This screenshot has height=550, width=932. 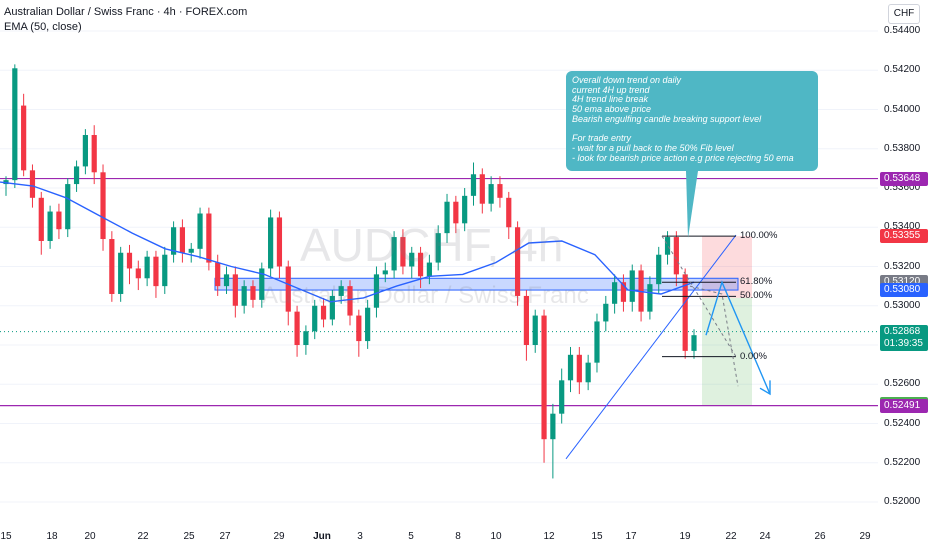 I want to click on trend-line, so click(x=651, y=347).